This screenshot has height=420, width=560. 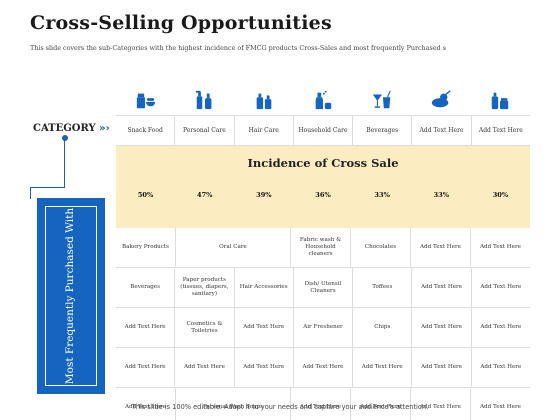 What do you see at coordinates (323, 163) in the screenshot?
I see `incidence-title: Incidence of Cross Sale` at bounding box center [323, 163].